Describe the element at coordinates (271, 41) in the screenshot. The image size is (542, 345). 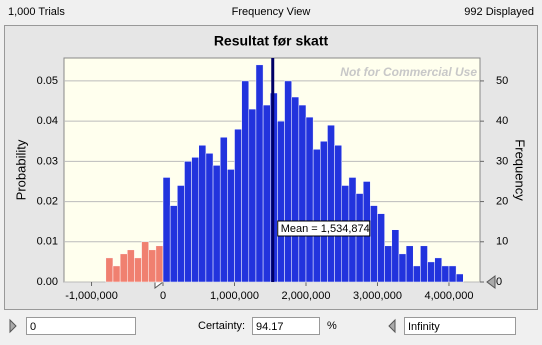
I see `chart-title: Resultat før skatt` at that location.